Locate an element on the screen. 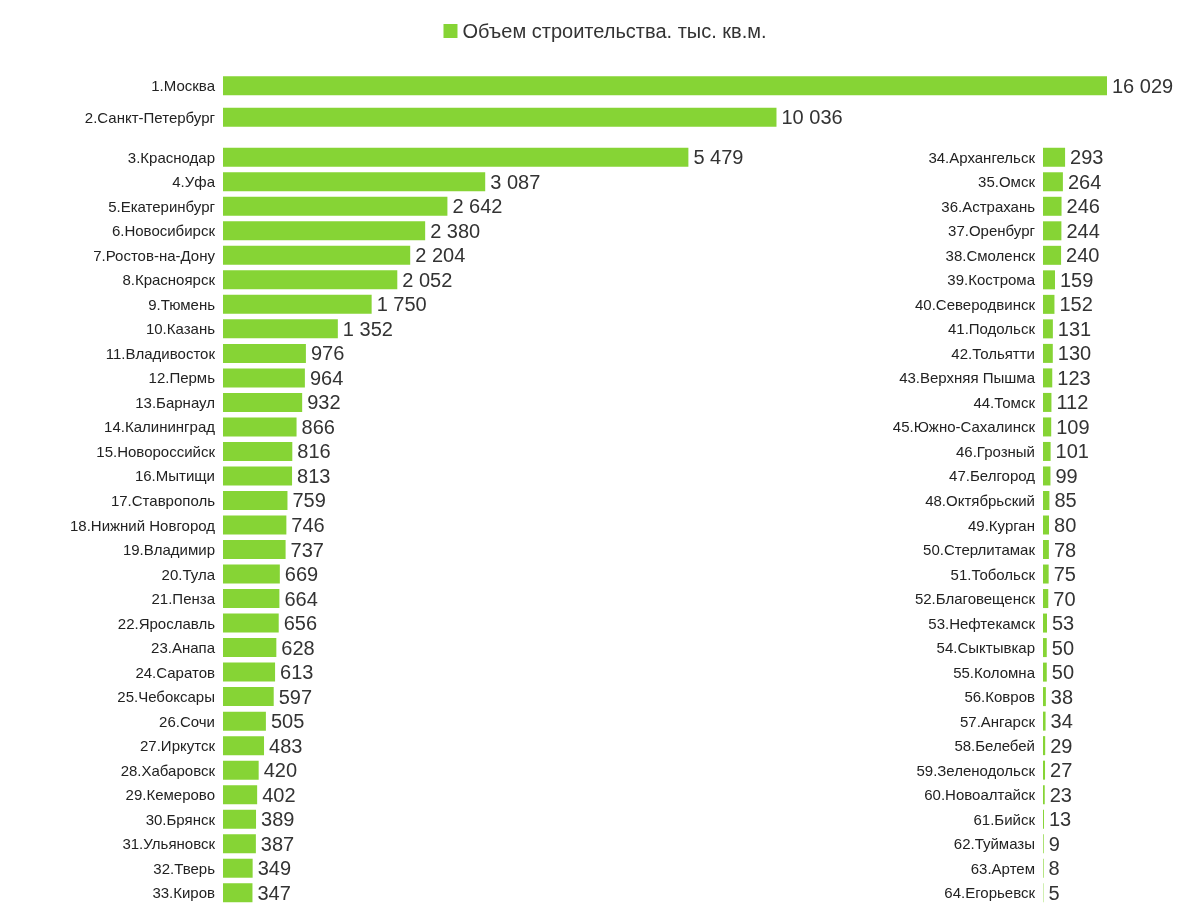  y-tick-label: 15.Новороссийск is located at coordinates (156, 451).